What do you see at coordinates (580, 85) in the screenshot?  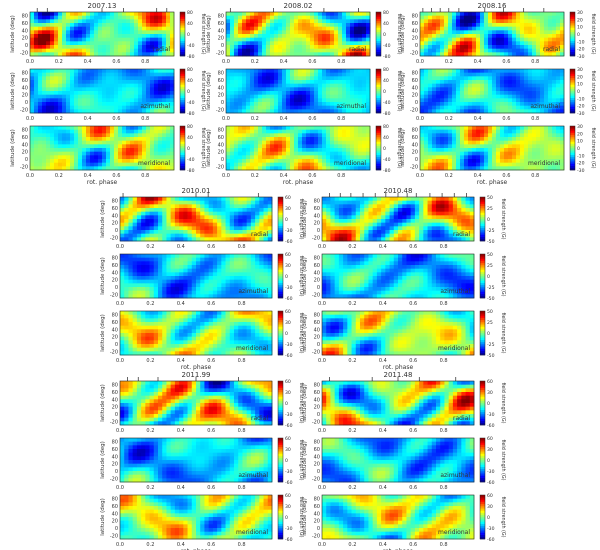 I see `colorbar-tick-label: 10` at bounding box center [580, 85].